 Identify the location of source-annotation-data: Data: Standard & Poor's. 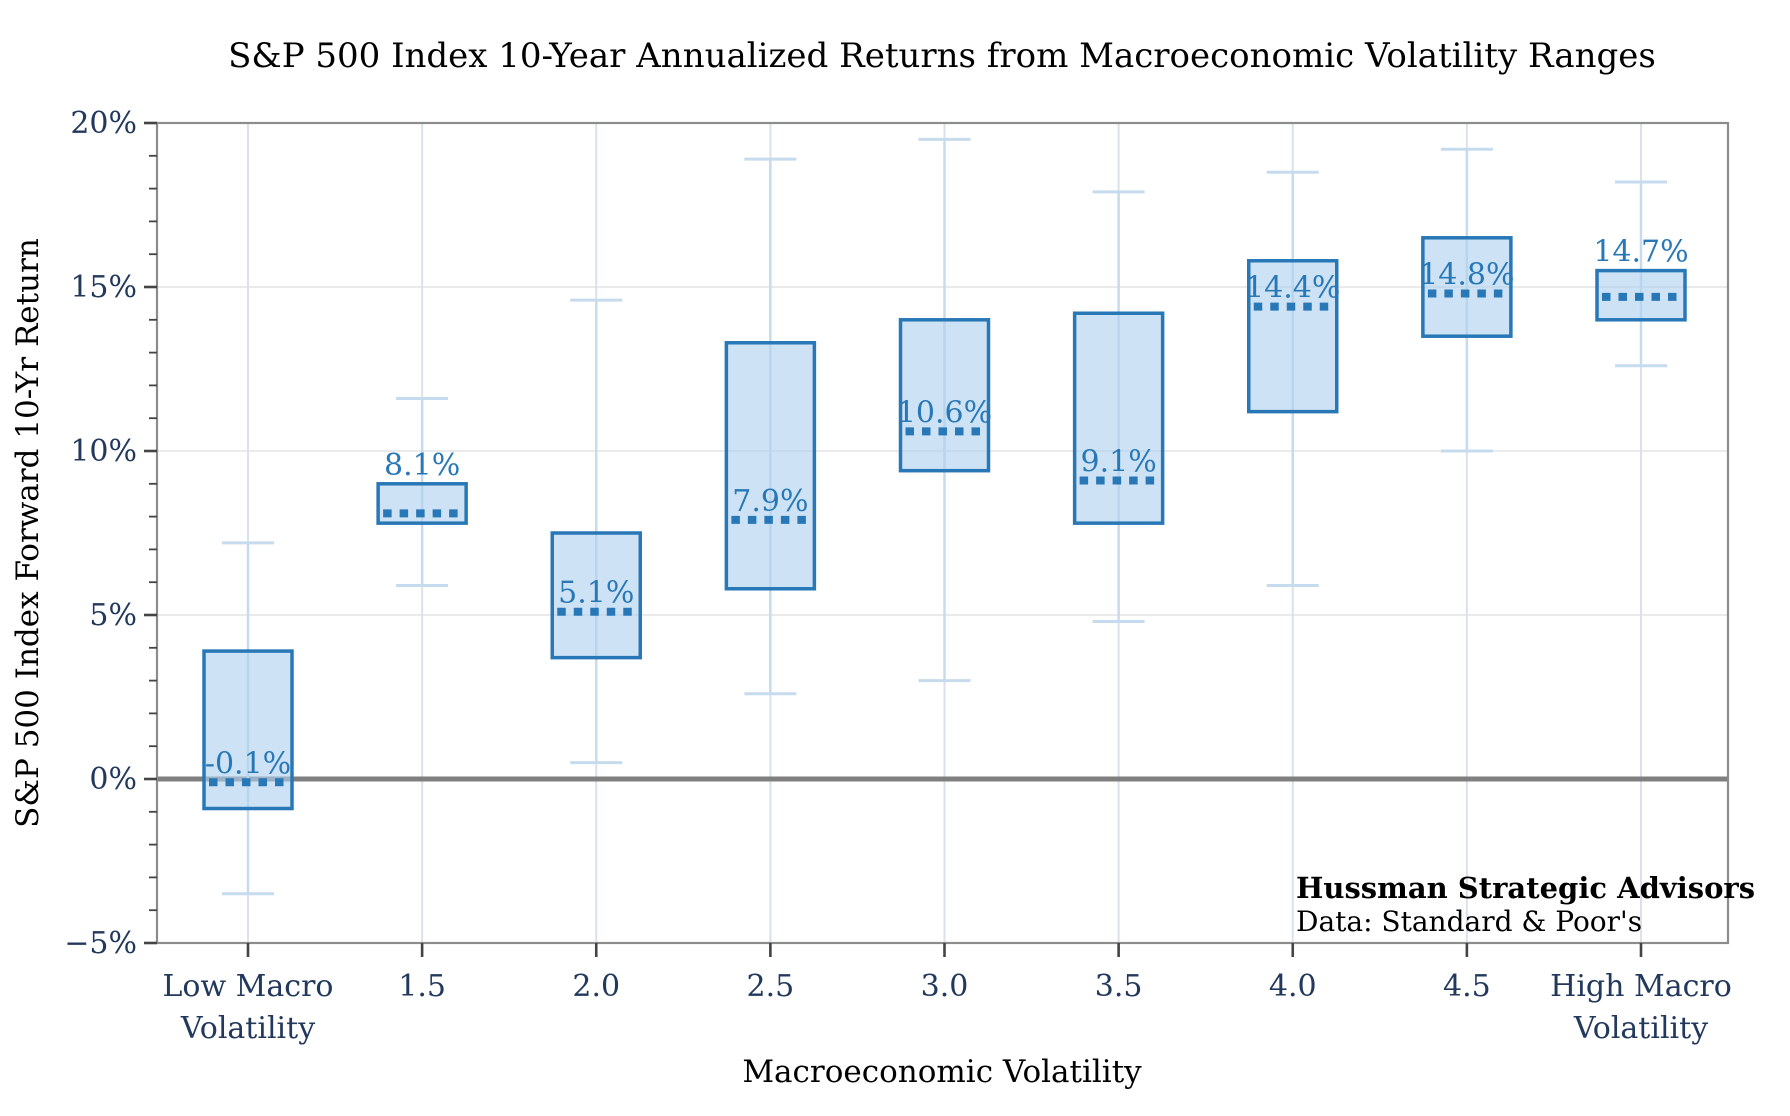
(1469, 921).